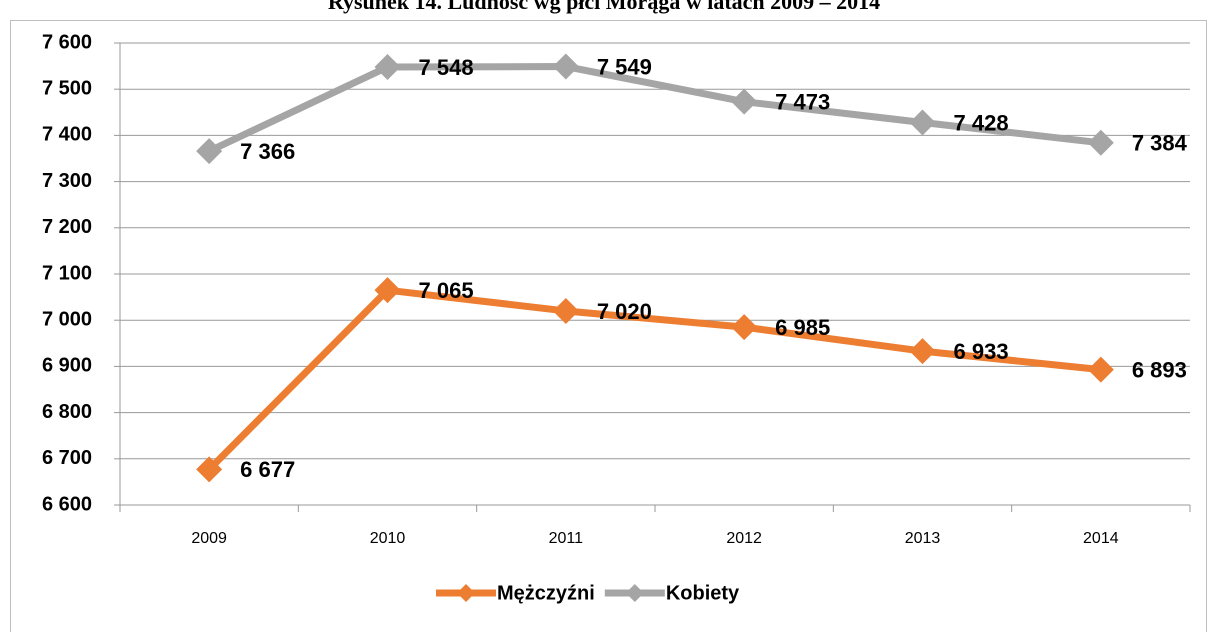 Image resolution: width=1208 pixels, height=632 pixels. What do you see at coordinates (67, 412) in the screenshot?
I see `y-tick-label: 6 800` at bounding box center [67, 412].